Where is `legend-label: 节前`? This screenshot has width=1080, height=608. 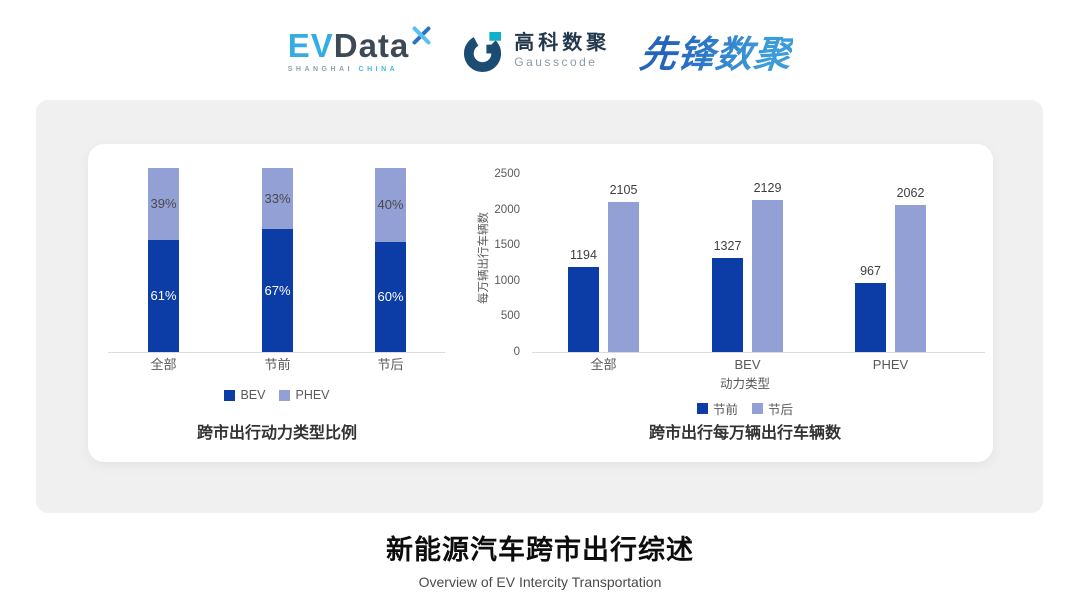 legend-label: 节前 is located at coordinates (725, 410).